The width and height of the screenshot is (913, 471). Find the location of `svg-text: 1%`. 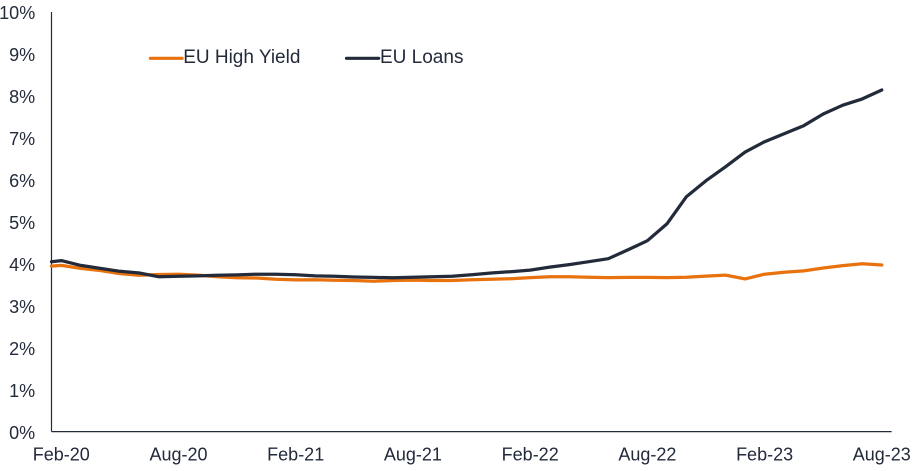

svg-text: 1% is located at coordinates (22, 391).